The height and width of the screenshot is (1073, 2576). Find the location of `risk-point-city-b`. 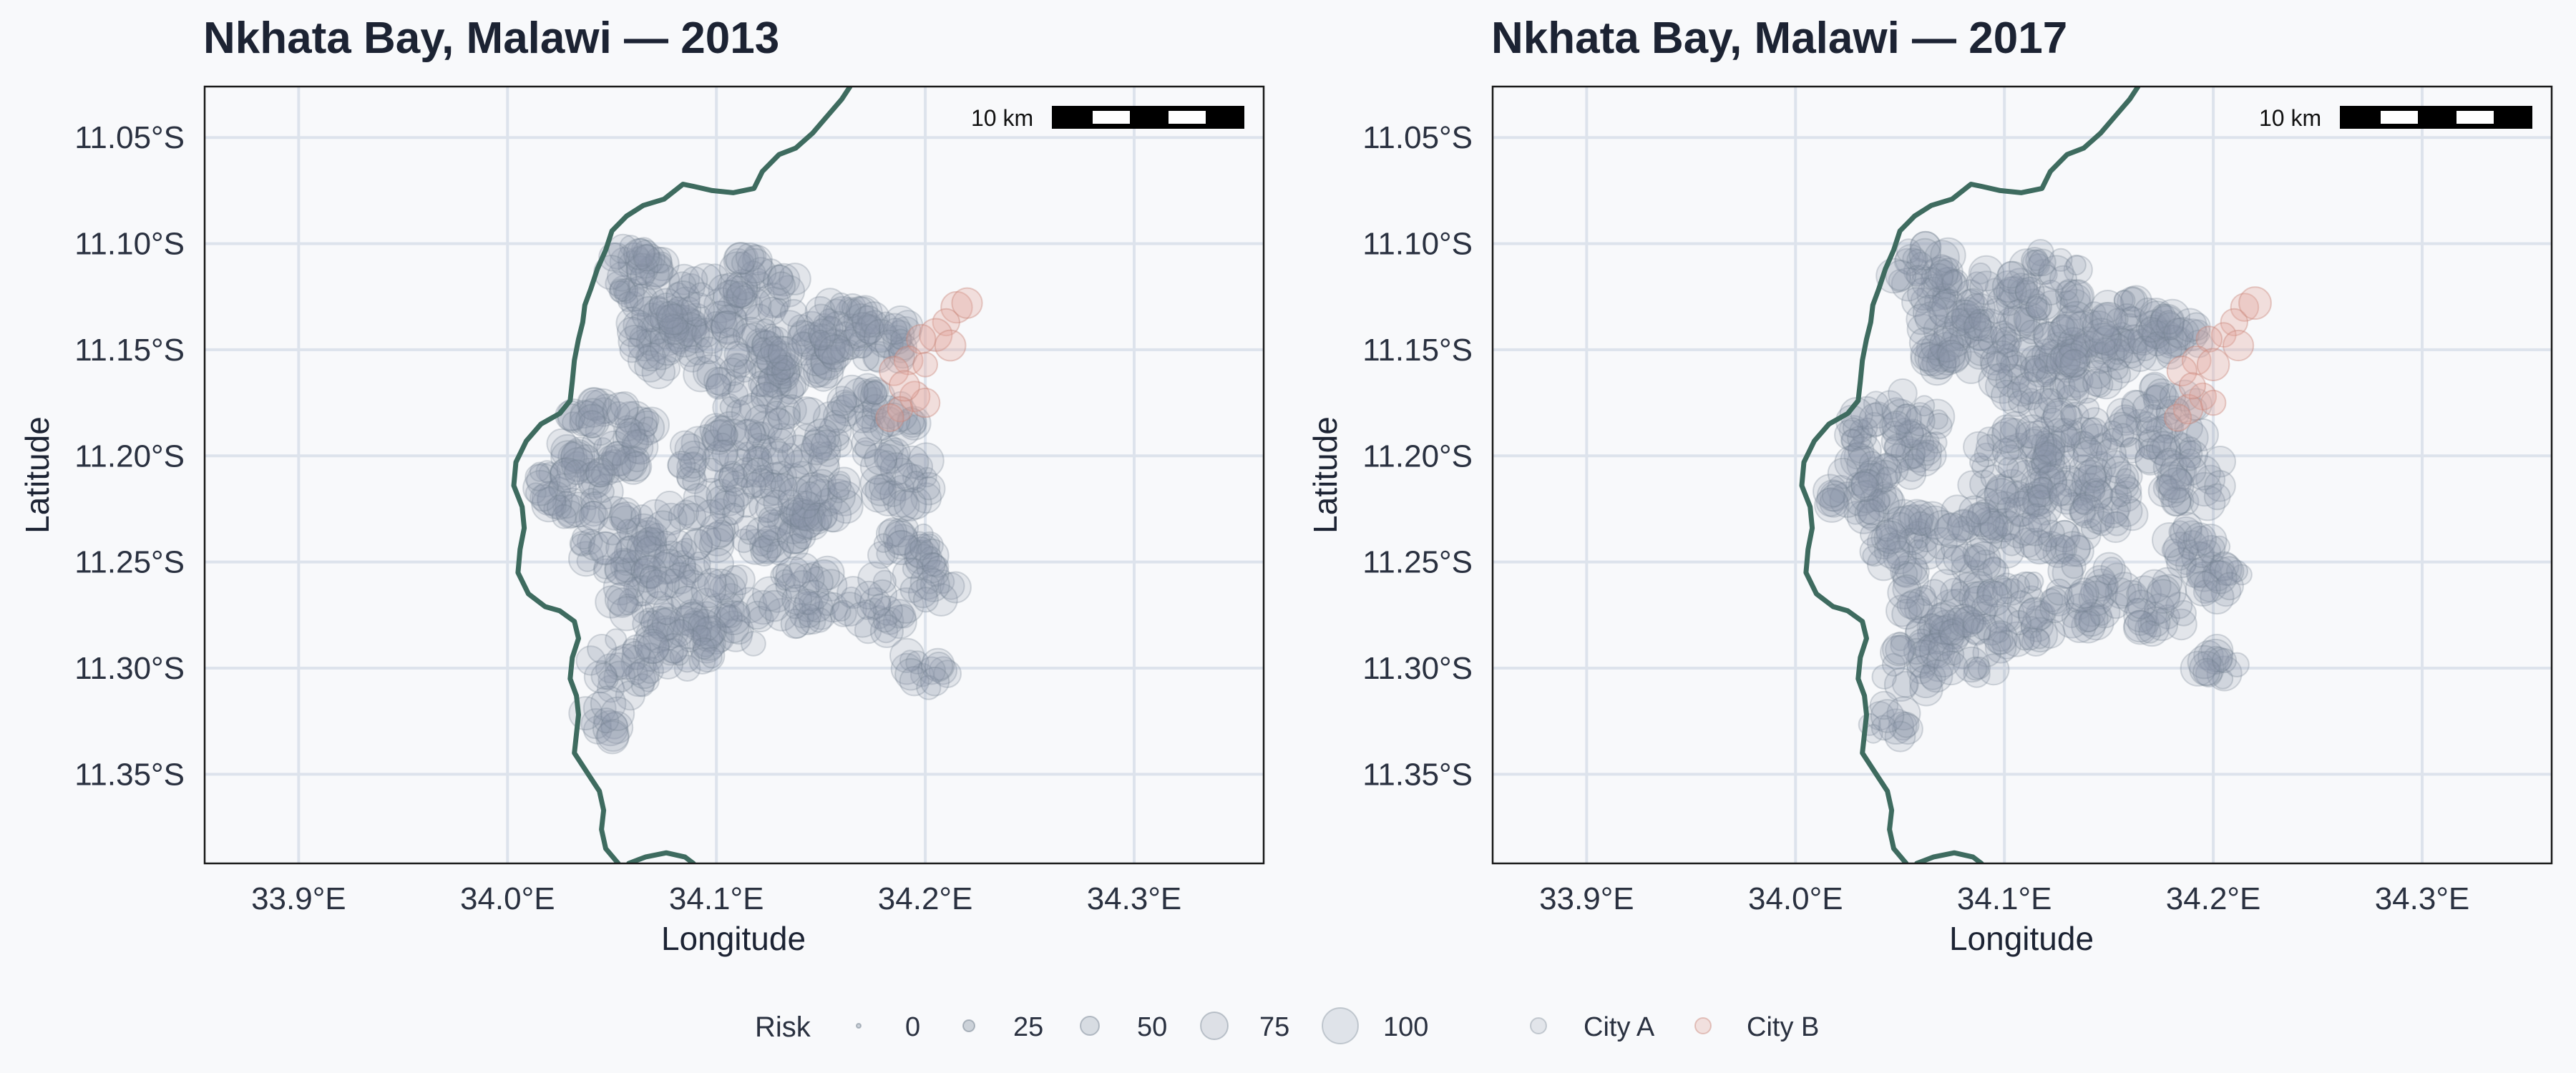

risk-point-city-b is located at coordinates (2255, 303).